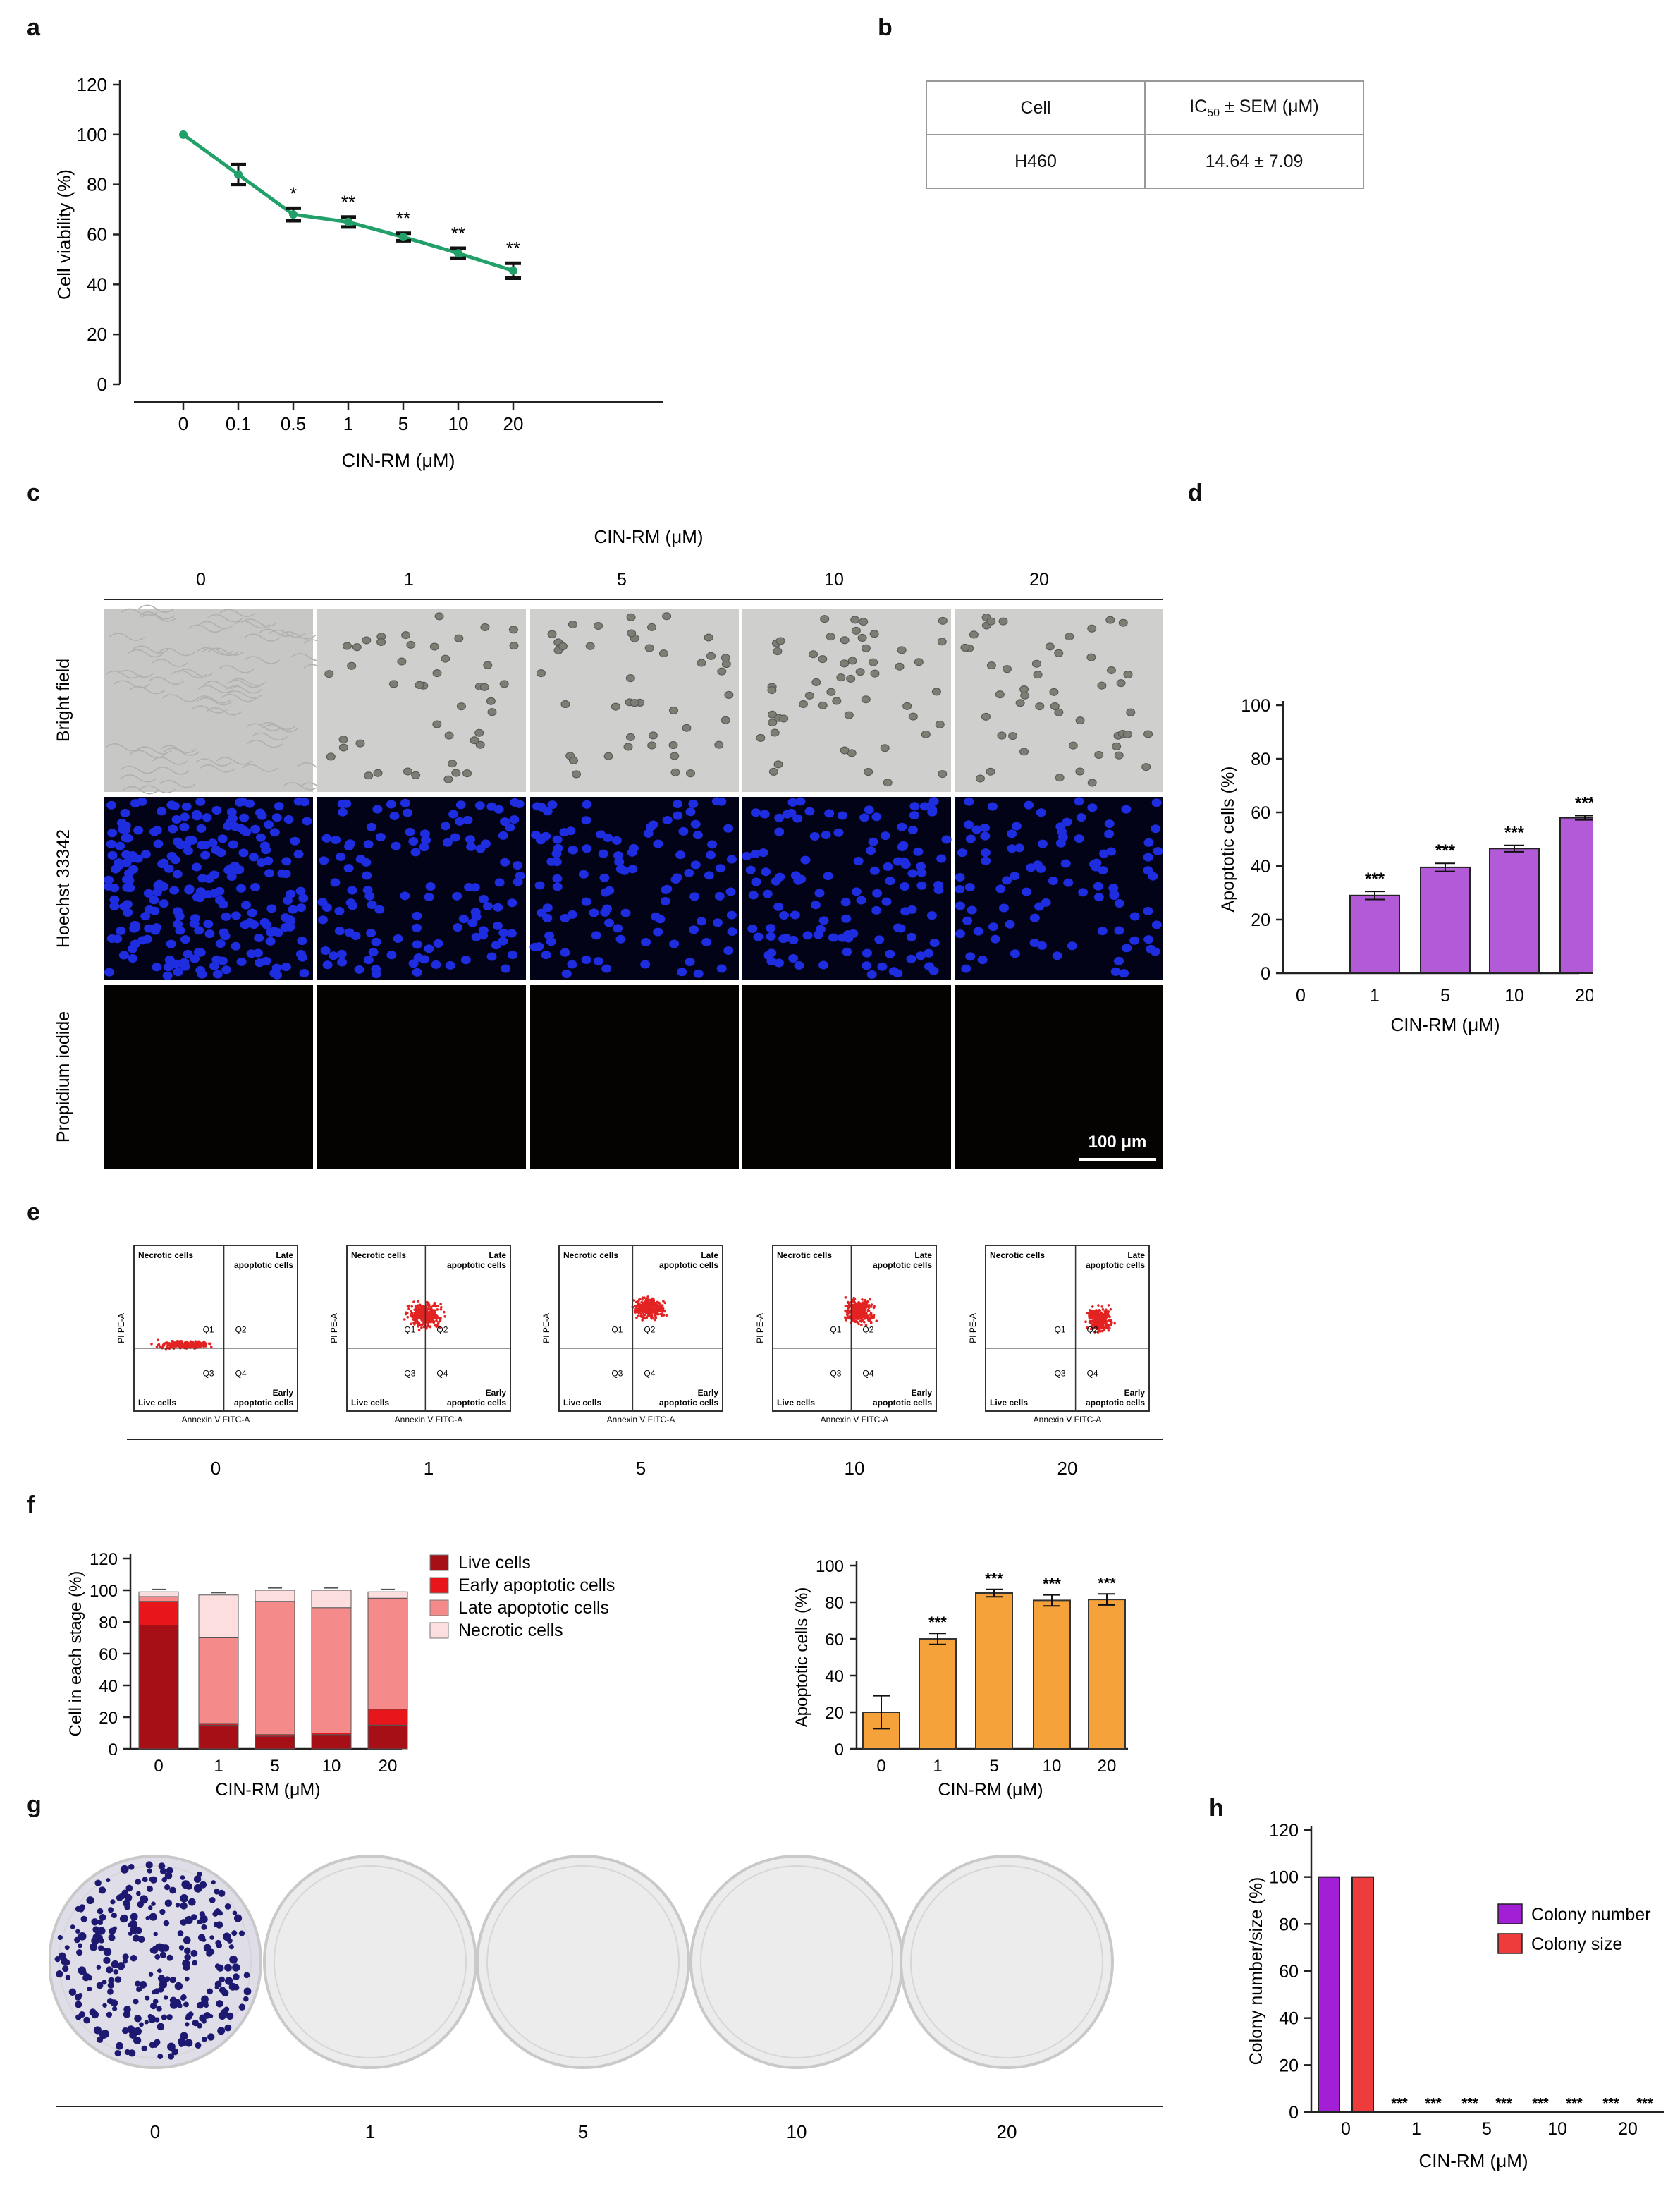 This screenshot has height=2196, width=1680. What do you see at coordinates (477, 1403) in the screenshot?
I see `early-label: apoptotic cells` at bounding box center [477, 1403].